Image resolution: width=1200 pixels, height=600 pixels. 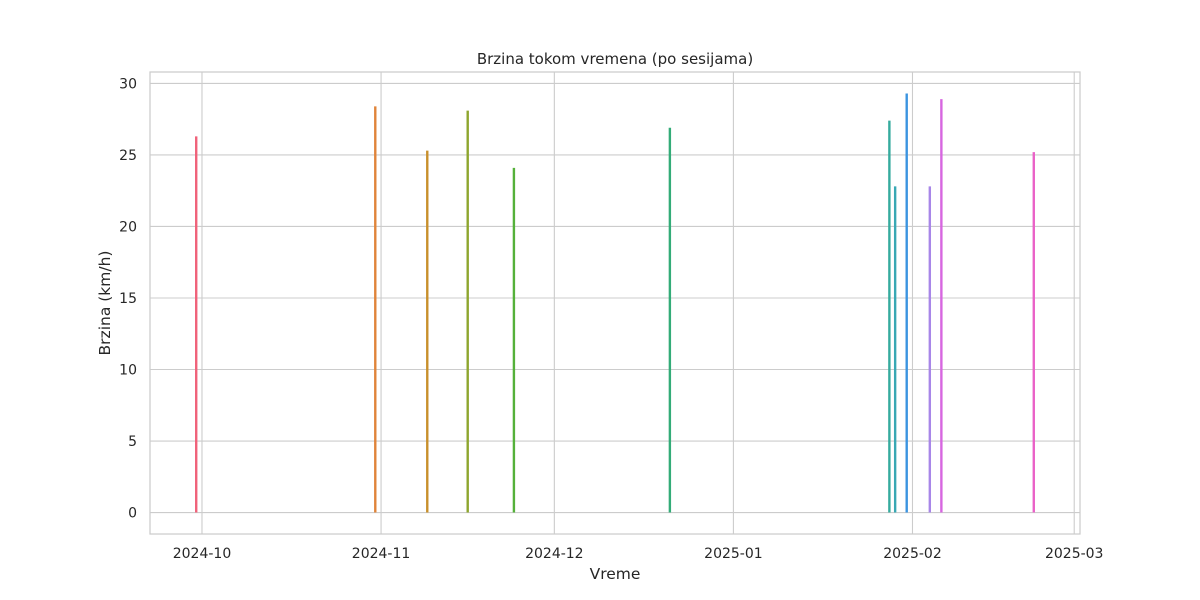 I want to click on y-tick-label: 10, so click(x=128, y=371).